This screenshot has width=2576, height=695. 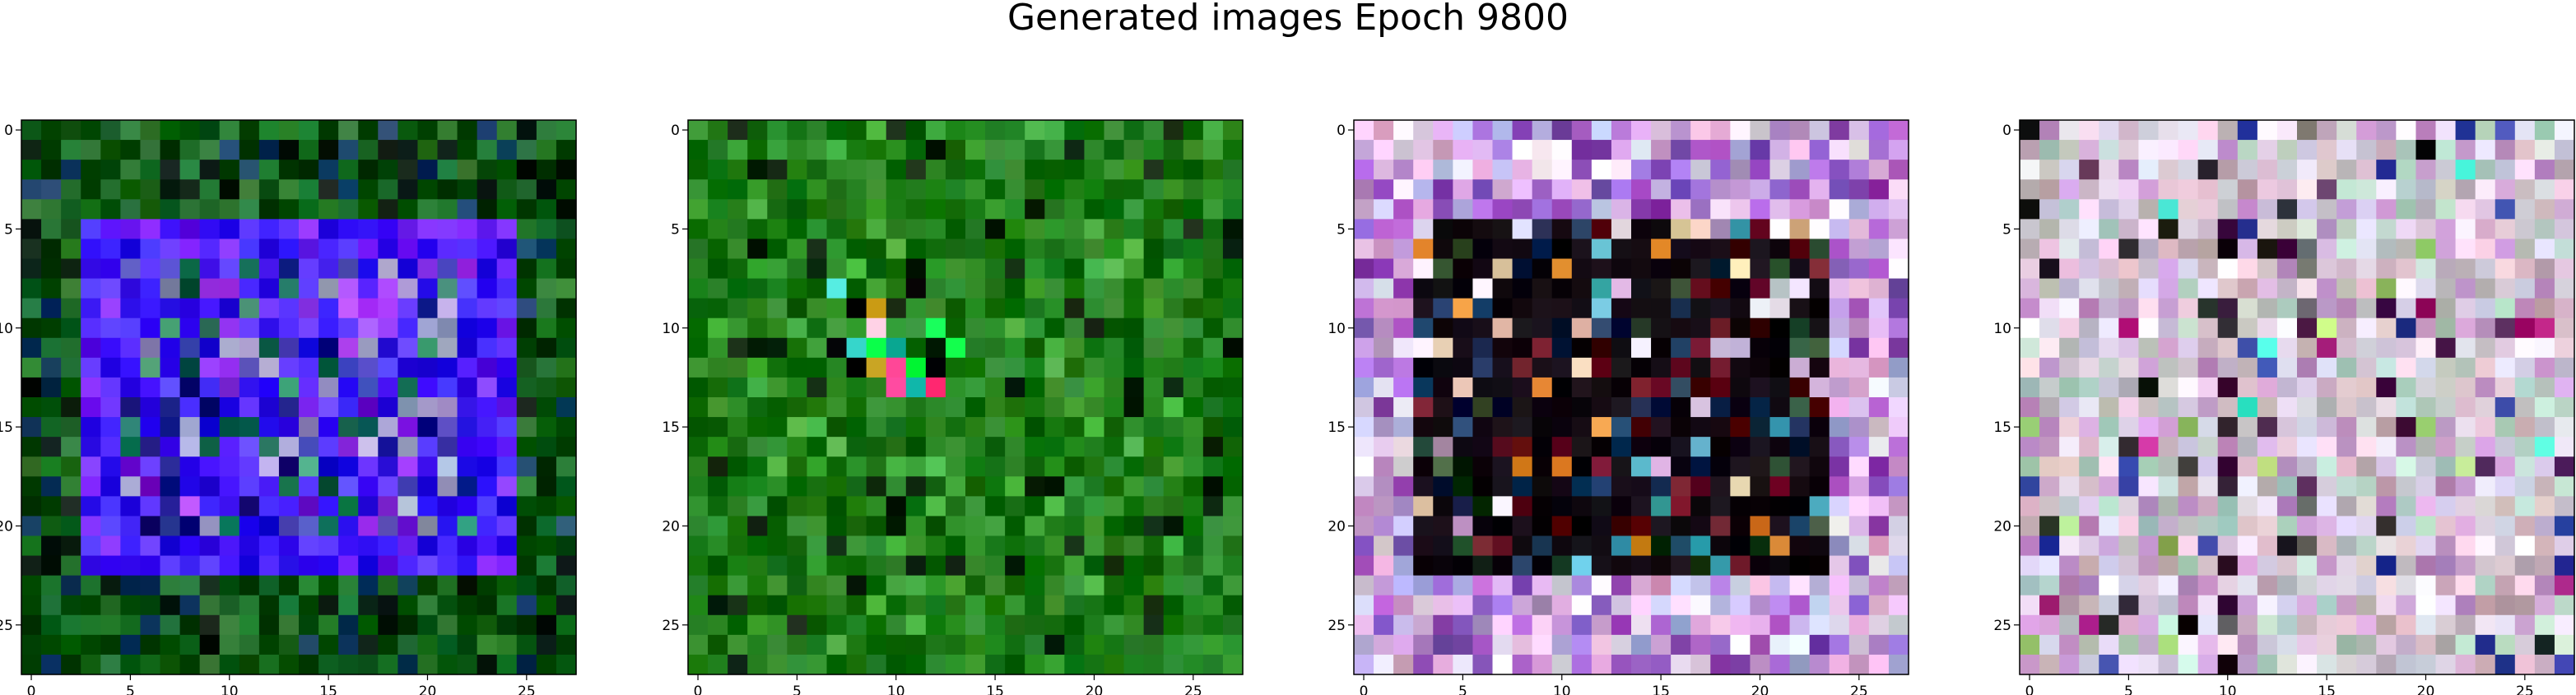 What do you see at coordinates (671, 329) in the screenshot?
I see `y-tick-label: 10` at bounding box center [671, 329].